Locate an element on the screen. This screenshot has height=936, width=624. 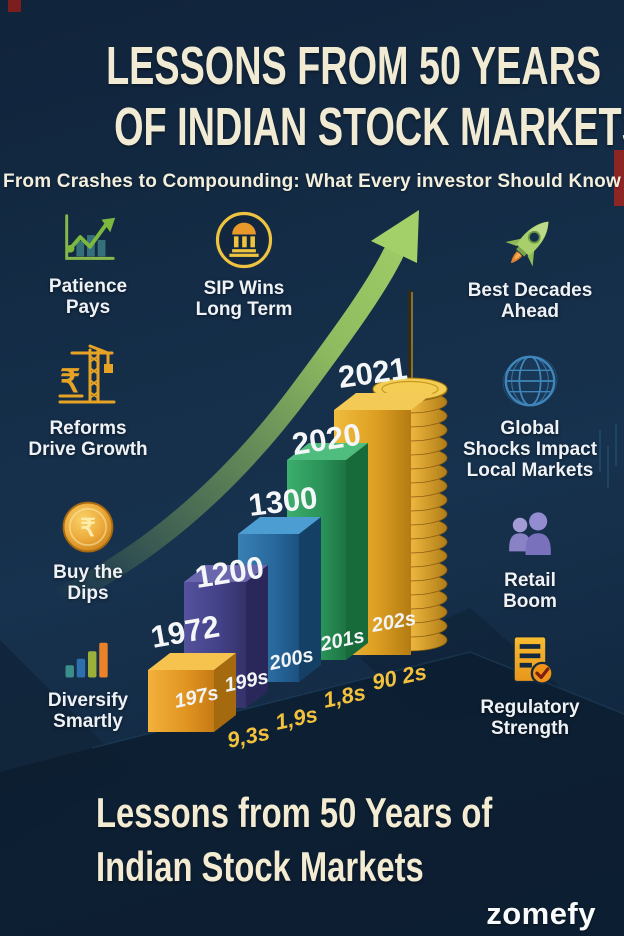
red-artifact-right-edge is located at coordinates (619, 178).